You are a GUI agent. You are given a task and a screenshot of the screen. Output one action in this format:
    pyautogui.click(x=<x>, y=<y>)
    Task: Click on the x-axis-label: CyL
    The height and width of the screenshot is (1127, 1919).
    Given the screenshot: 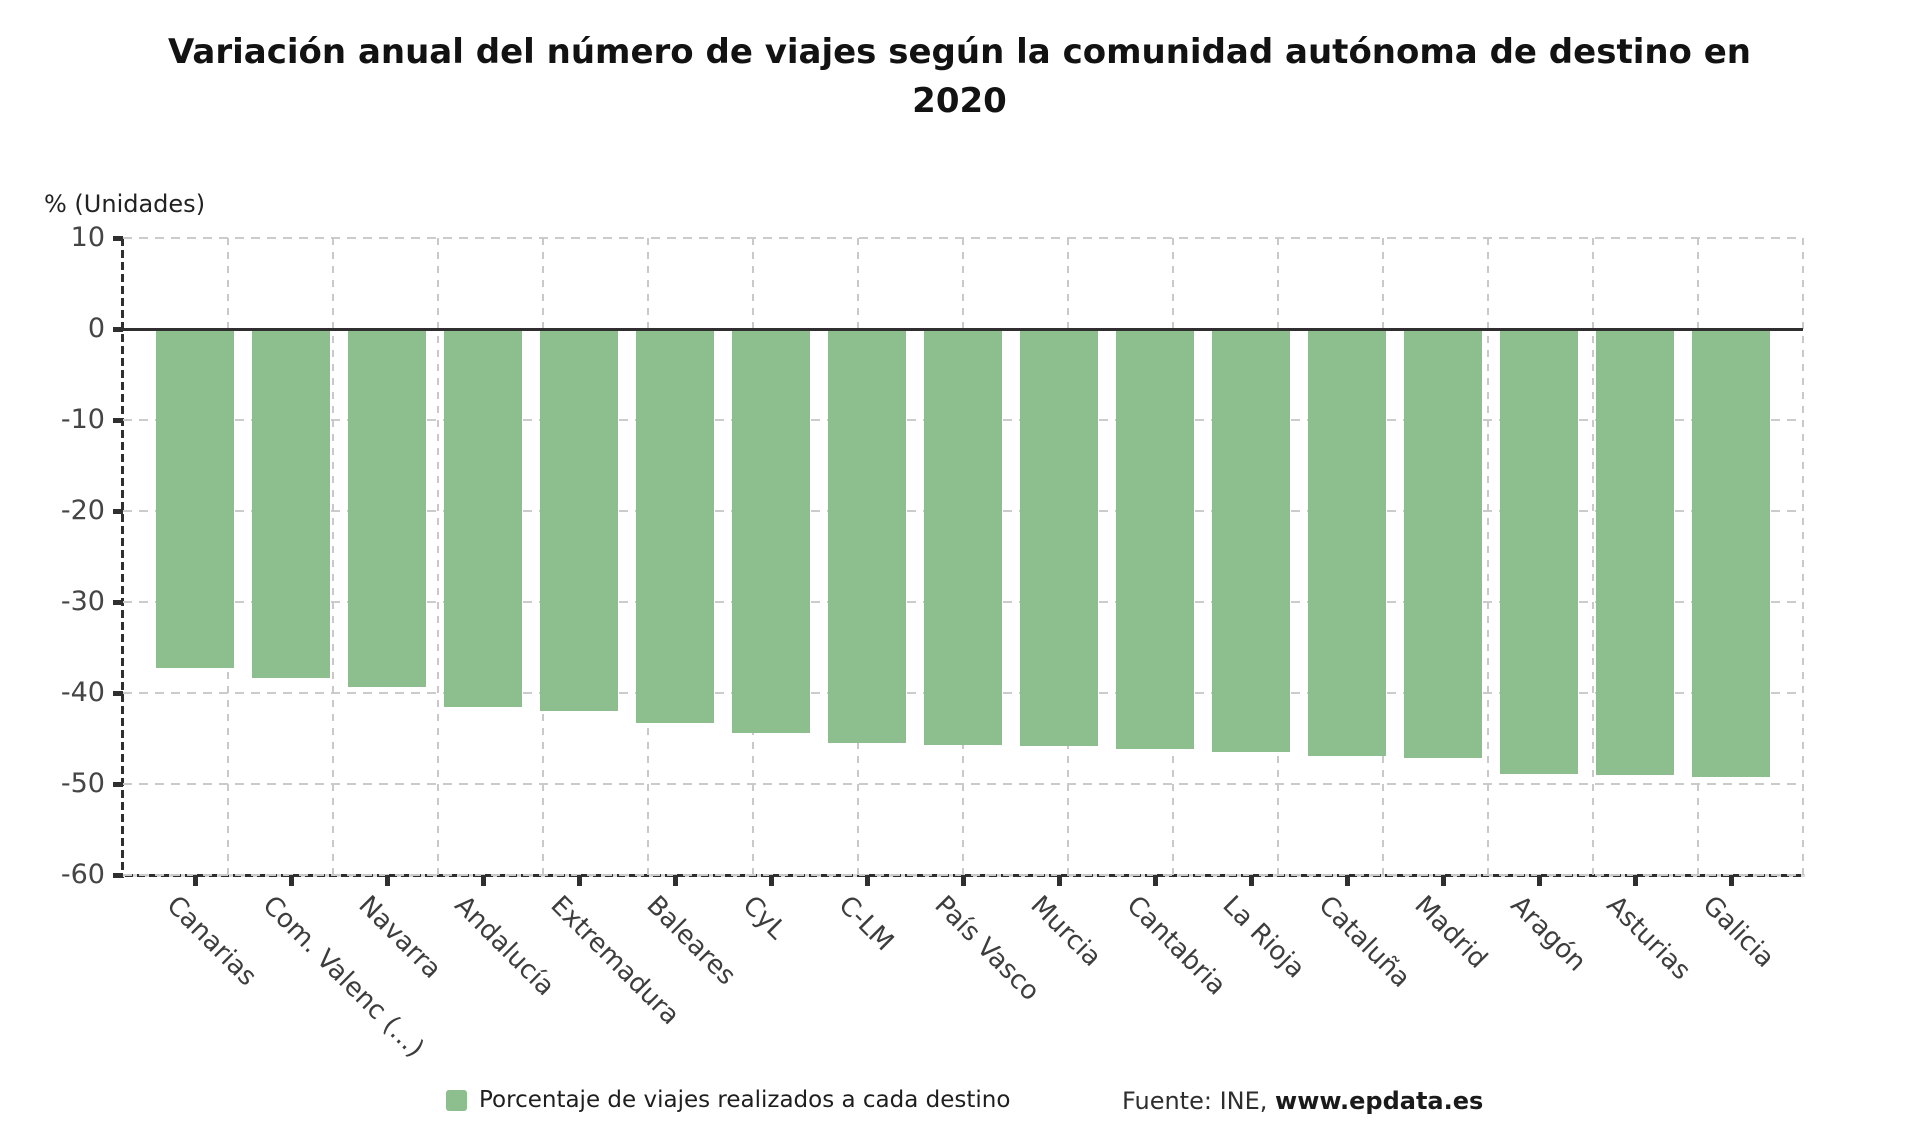 What is the action you would take?
    pyautogui.click(x=764, y=918)
    